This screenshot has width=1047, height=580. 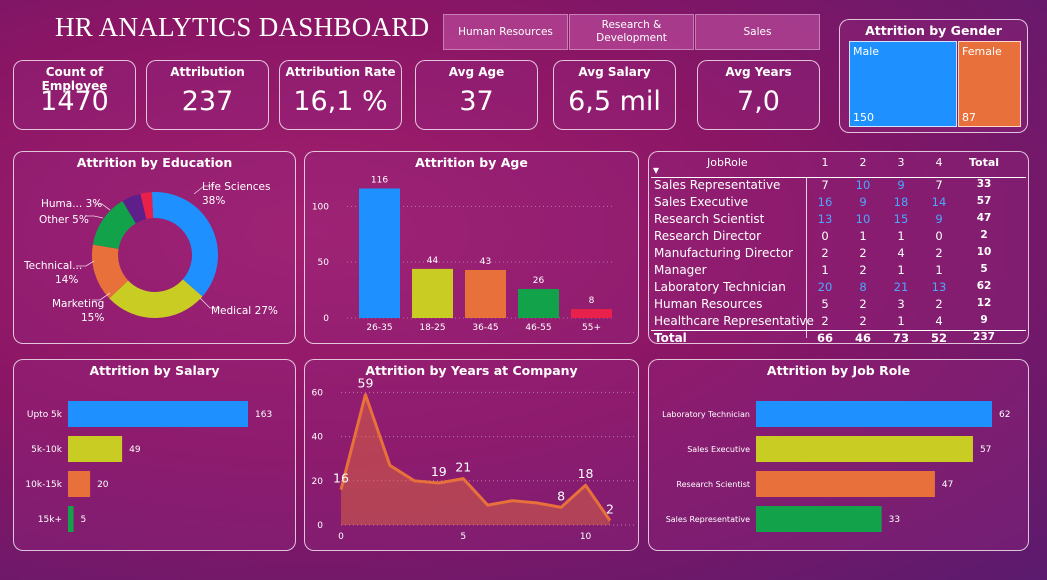 I want to click on page-title: HR ANALYTICS DASHBOARD, so click(x=242, y=27).